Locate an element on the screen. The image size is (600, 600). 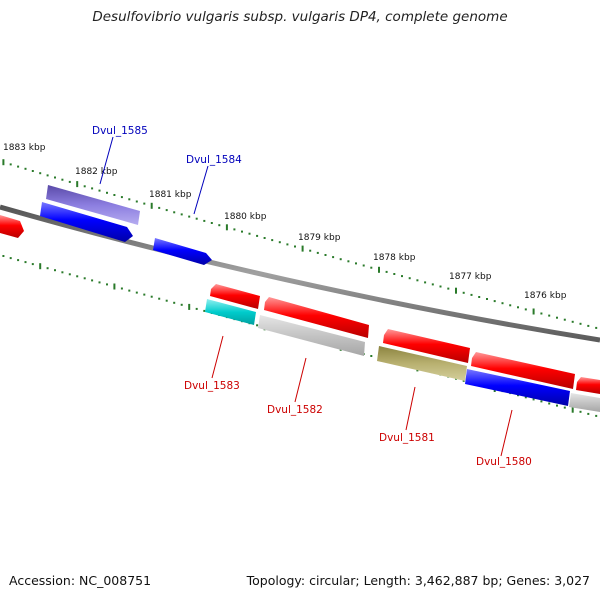
gene-dvul-1583-homolog is located at coordinates (230, 312).